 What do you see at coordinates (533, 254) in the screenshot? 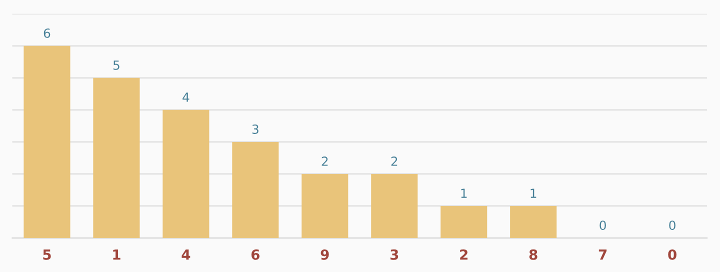
I see `x-tick-label: 8` at bounding box center [533, 254].